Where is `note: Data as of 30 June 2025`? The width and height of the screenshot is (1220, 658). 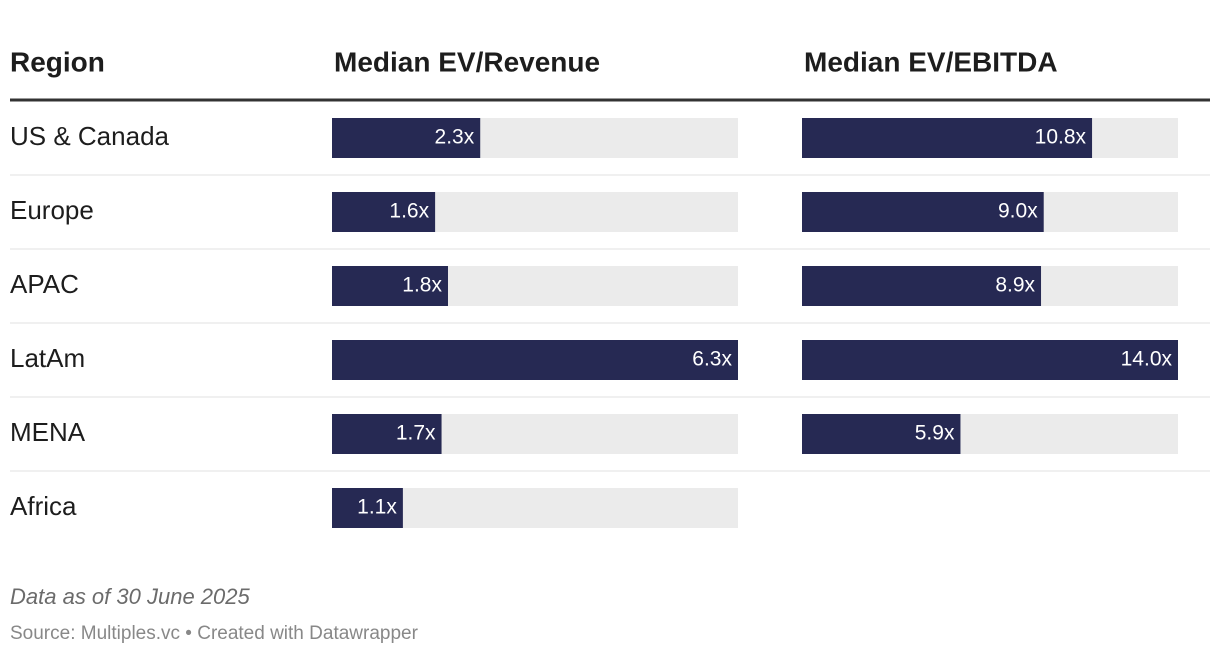
note: Data as of 30 June 2025 is located at coordinates (130, 596).